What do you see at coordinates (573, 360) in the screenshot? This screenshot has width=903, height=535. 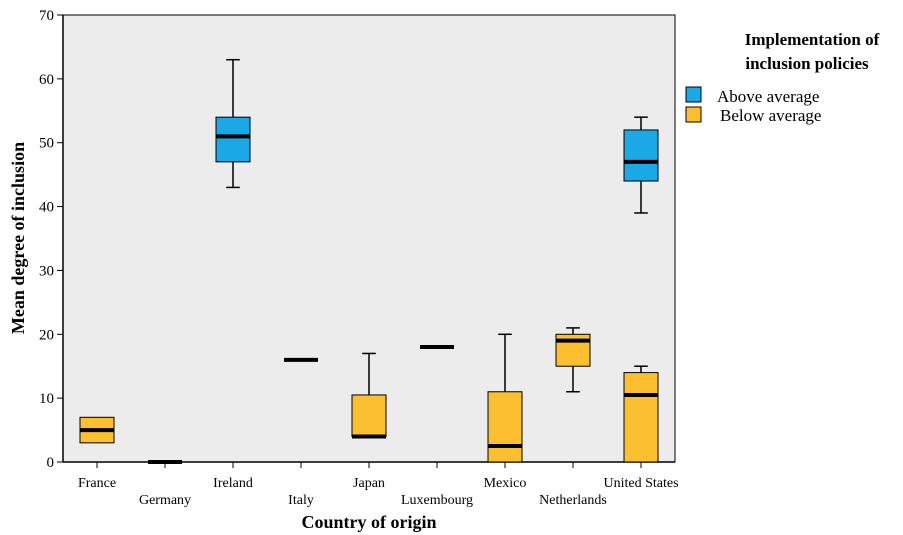 I see `box-netherlands-below-average` at bounding box center [573, 360].